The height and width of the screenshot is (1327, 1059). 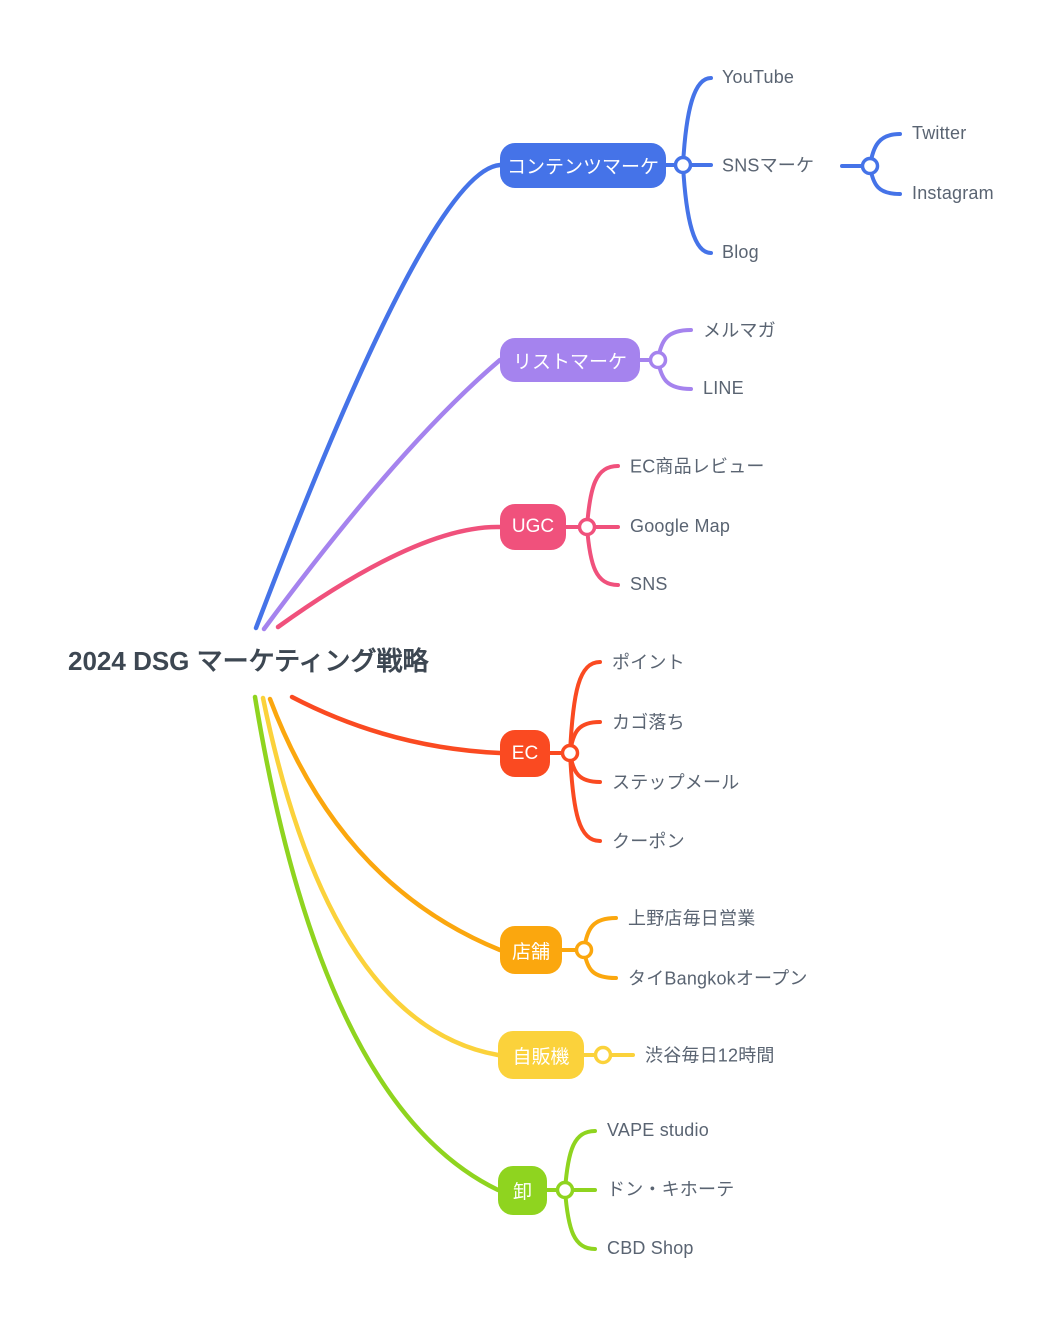 I want to click on node-shibuya-12h: 渋谷毎日12時間, so click(x=710, y=1055).